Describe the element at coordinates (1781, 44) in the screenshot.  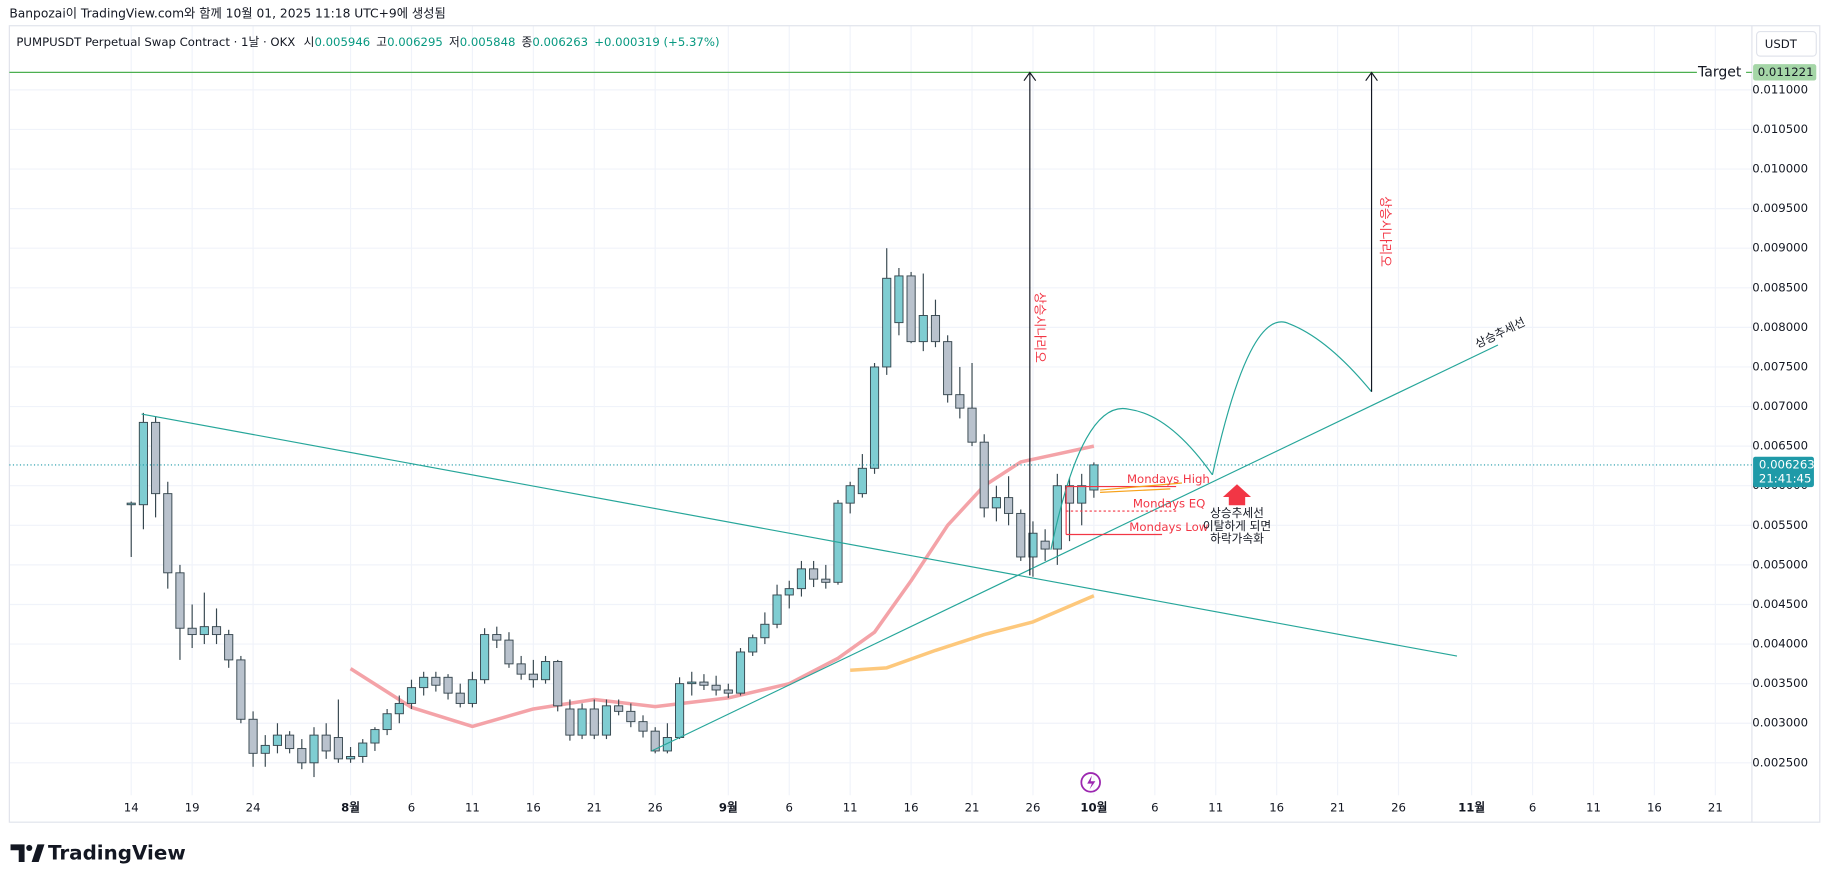
I see `currency: USDT` at that location.